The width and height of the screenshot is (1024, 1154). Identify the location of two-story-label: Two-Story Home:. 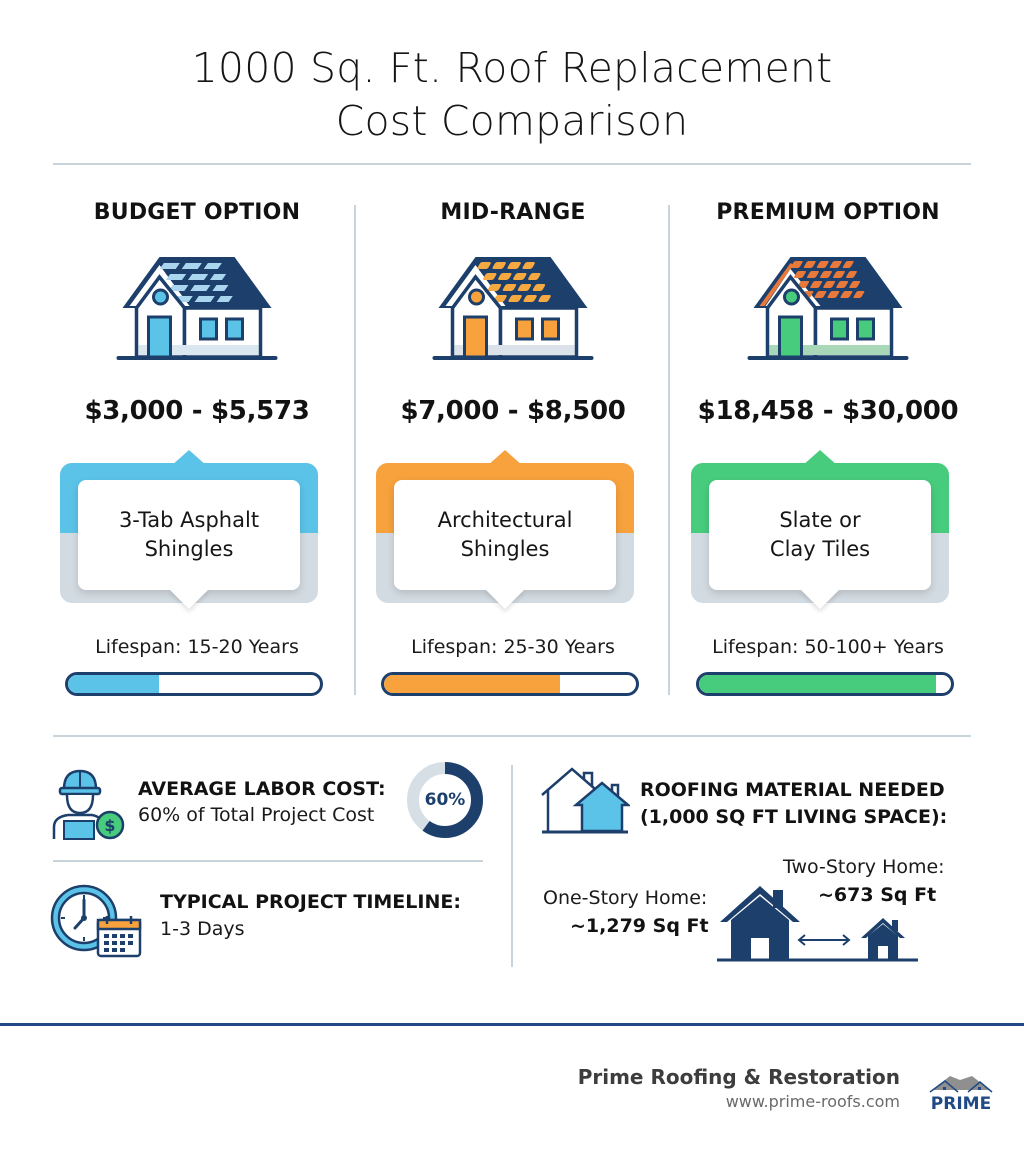
(864, 867).